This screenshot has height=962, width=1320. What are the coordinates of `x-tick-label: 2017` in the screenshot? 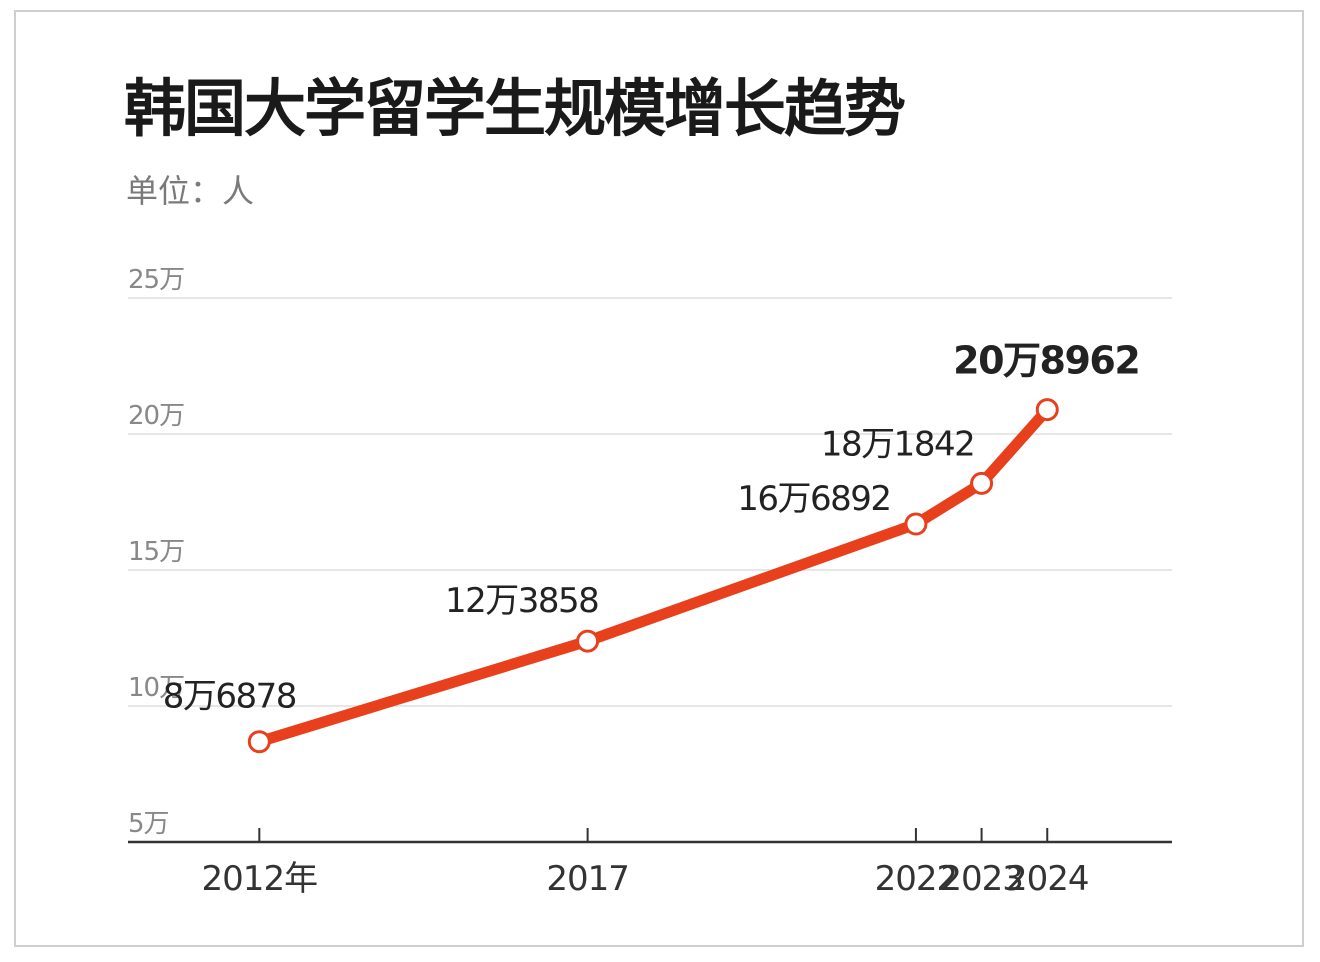 It's located at (587, 879).